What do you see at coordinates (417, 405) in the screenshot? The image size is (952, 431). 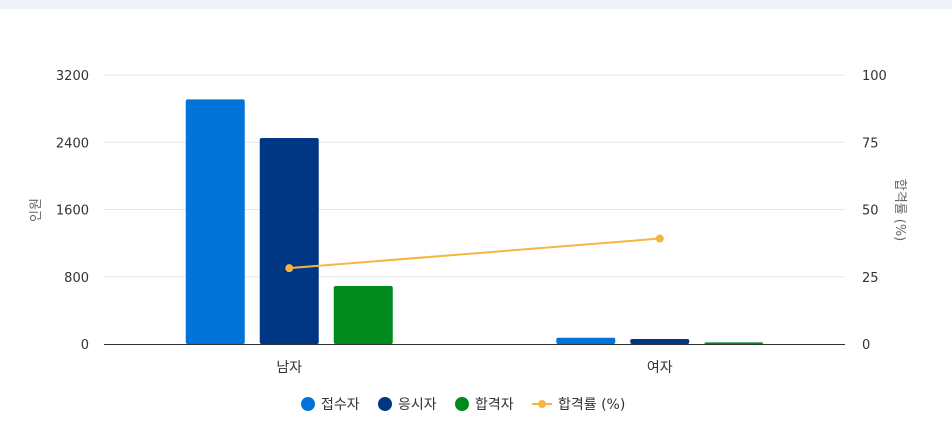 I see `legend-label: 응시자` at bounding box center [417, 405].